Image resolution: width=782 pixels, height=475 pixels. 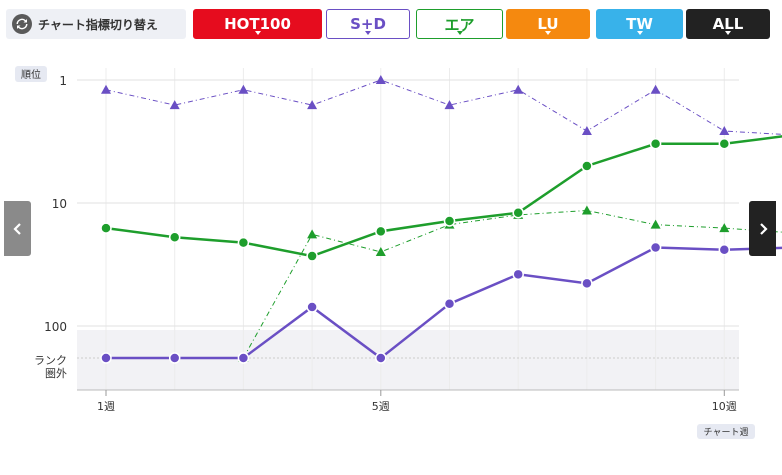 I want to click on out-of-rank-label-2: 圏外, so click(x=56, y=373).